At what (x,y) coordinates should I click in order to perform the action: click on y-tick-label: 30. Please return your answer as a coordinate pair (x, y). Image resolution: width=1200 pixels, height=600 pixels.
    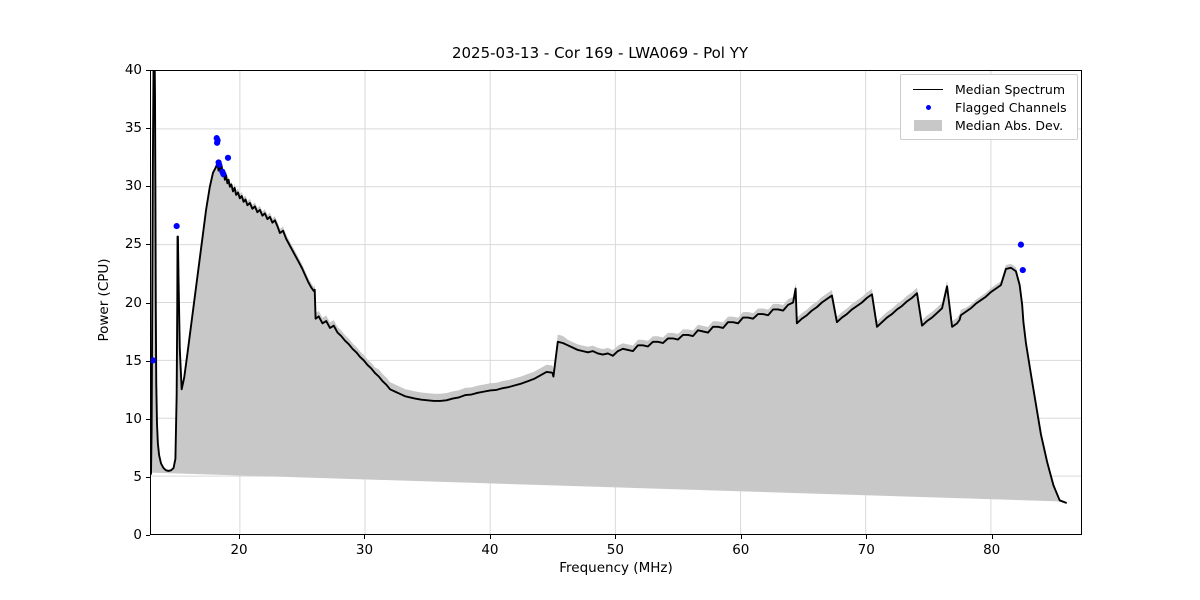
    Looking at the image, I should click on (133, 186).